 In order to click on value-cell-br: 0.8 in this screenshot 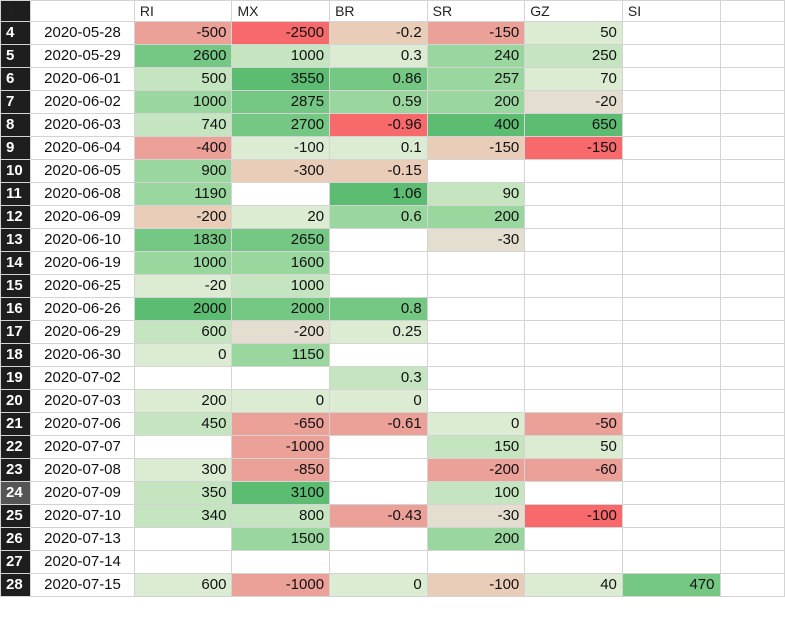, I will do `click(378, 309)`.